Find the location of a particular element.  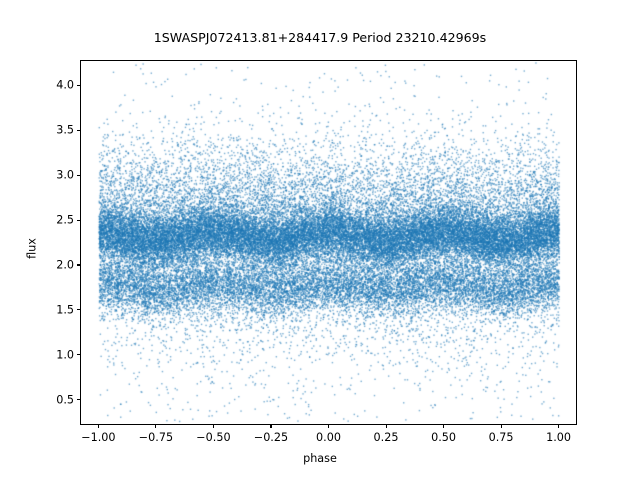

y-tick-label: 3.5 is located at coordinates (65, 130).